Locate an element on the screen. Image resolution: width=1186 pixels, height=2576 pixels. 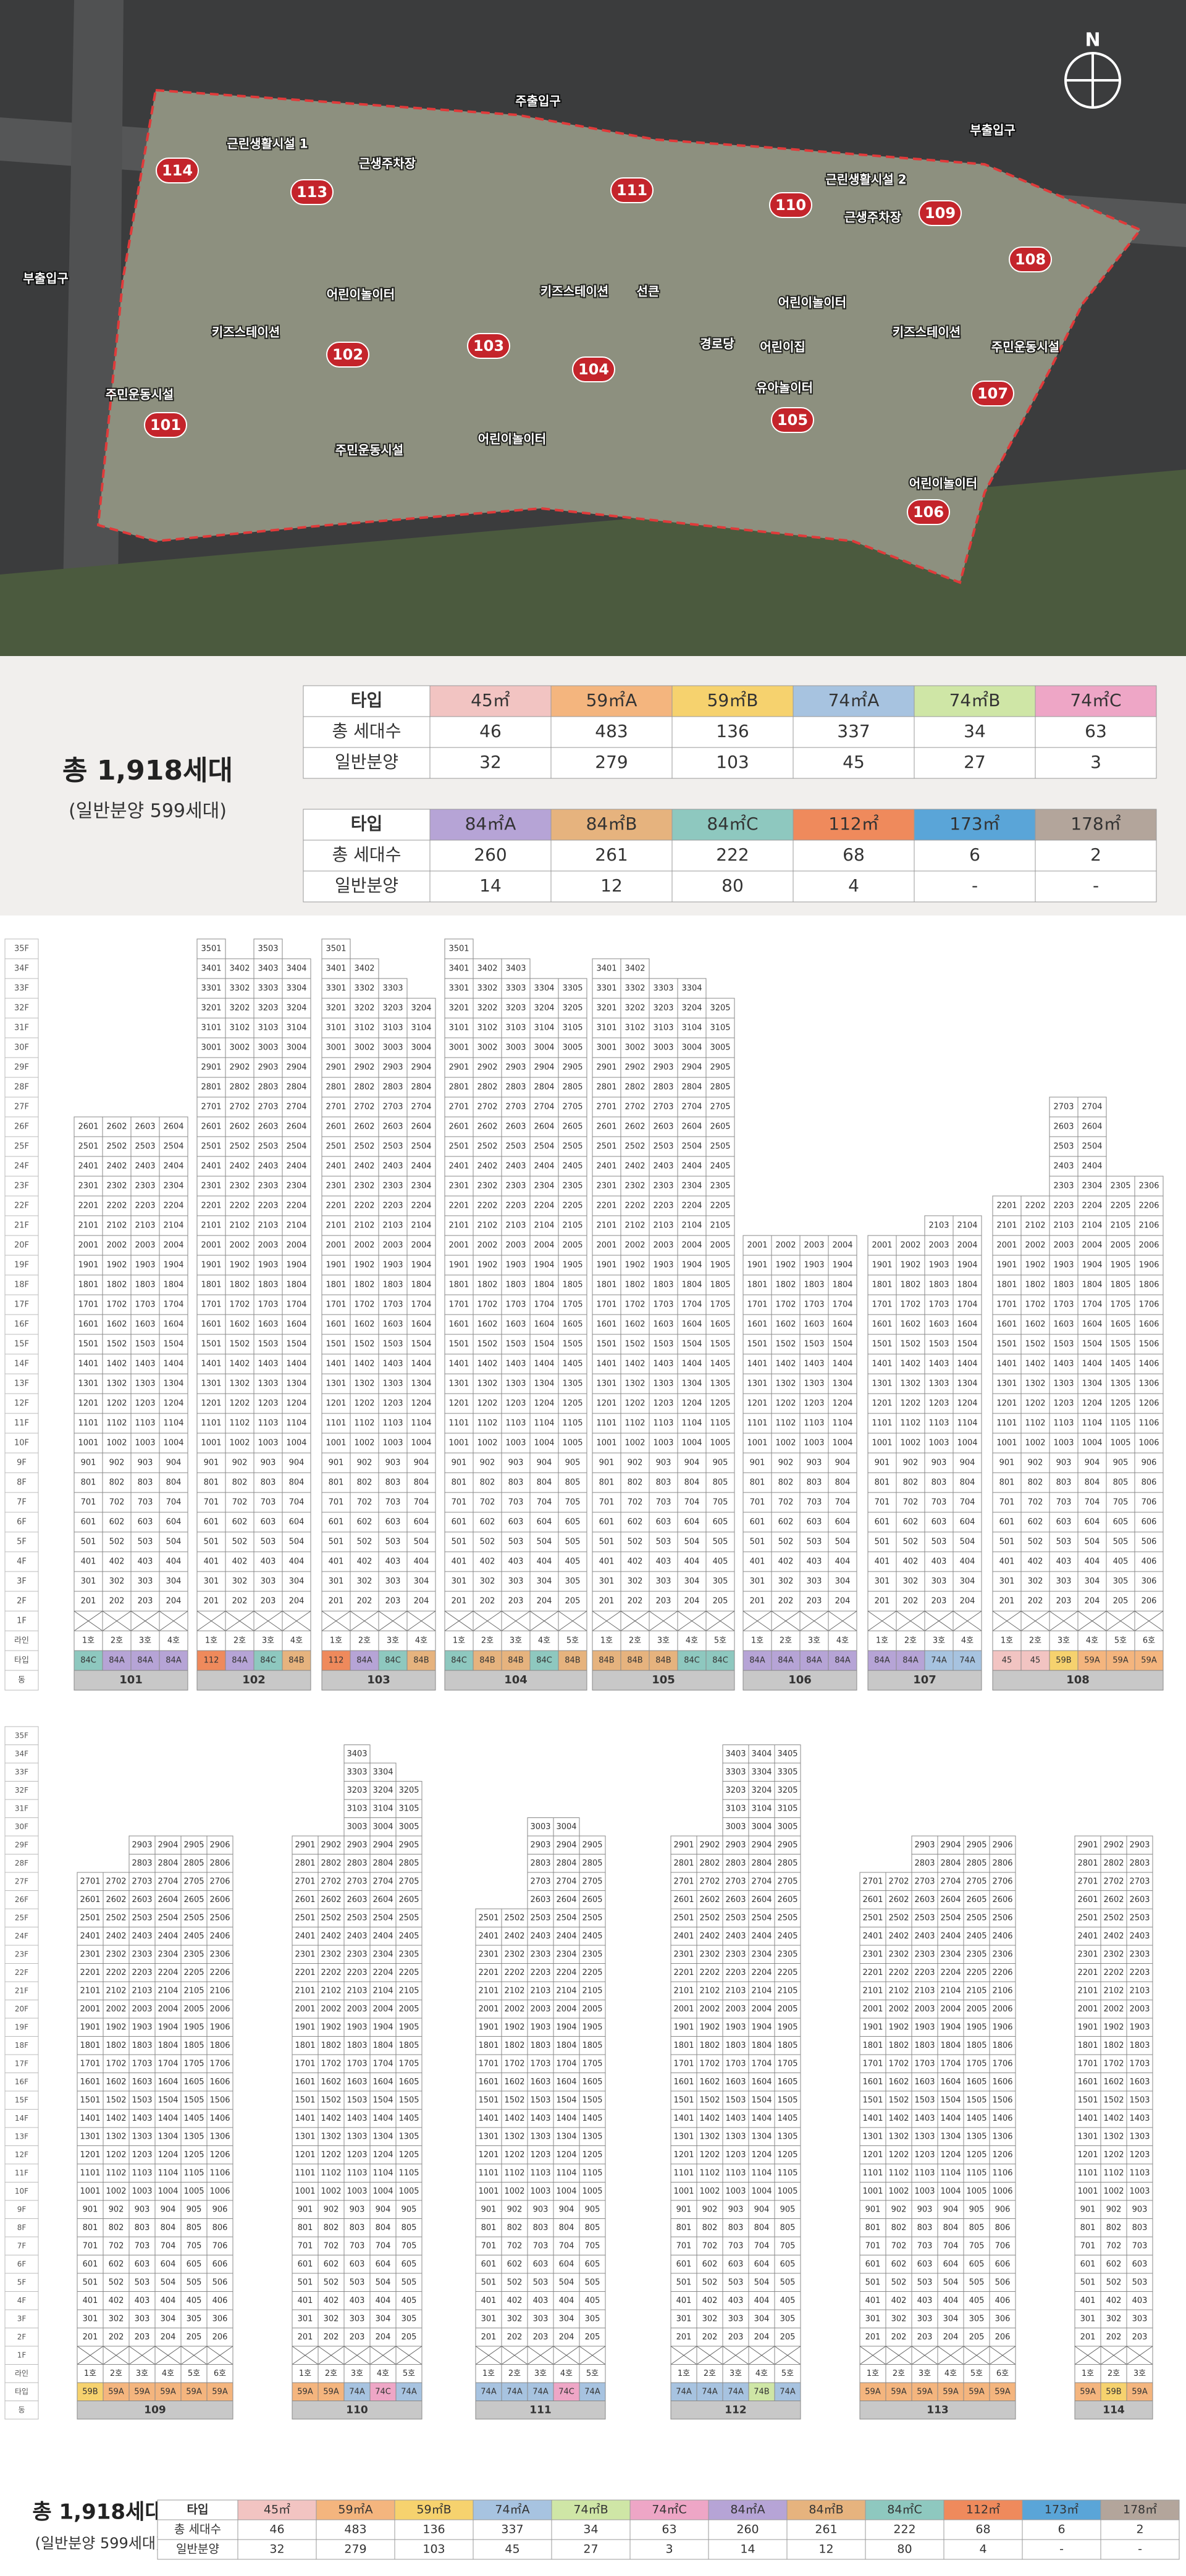
unit-number: 1901 is located at coordinates (90, 2027).